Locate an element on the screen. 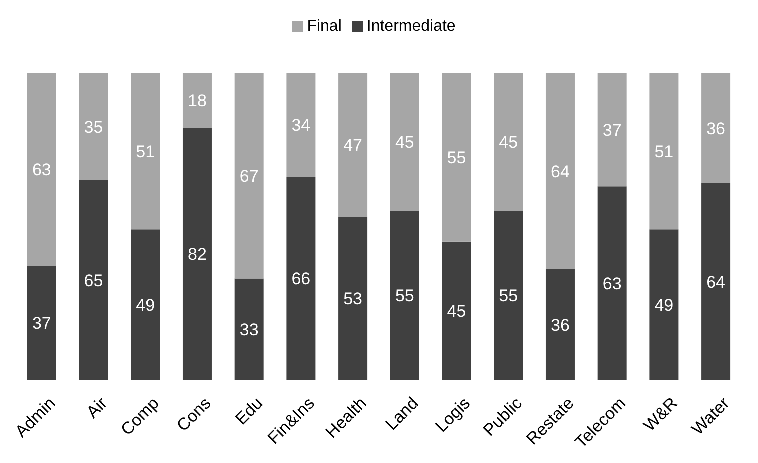 This screenshot has height=463, width=758. data-label: 18 is located at coordinates (197, 101).